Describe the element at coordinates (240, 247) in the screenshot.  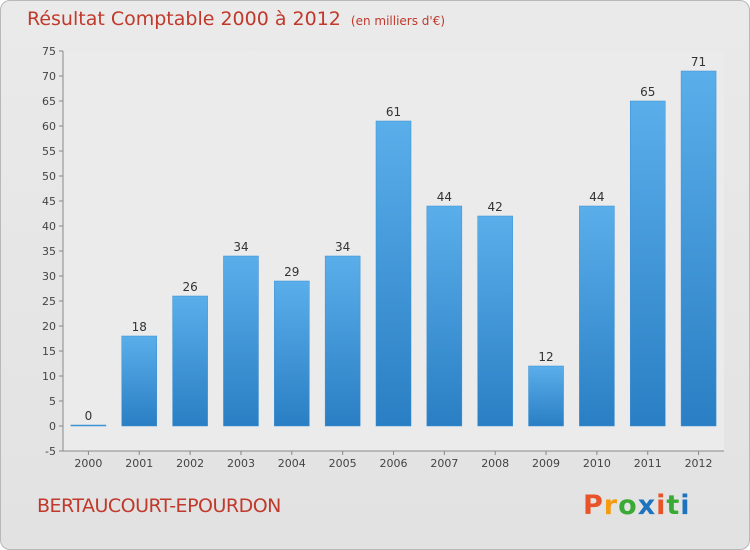
I see `data-label-2003: 34` at that location.